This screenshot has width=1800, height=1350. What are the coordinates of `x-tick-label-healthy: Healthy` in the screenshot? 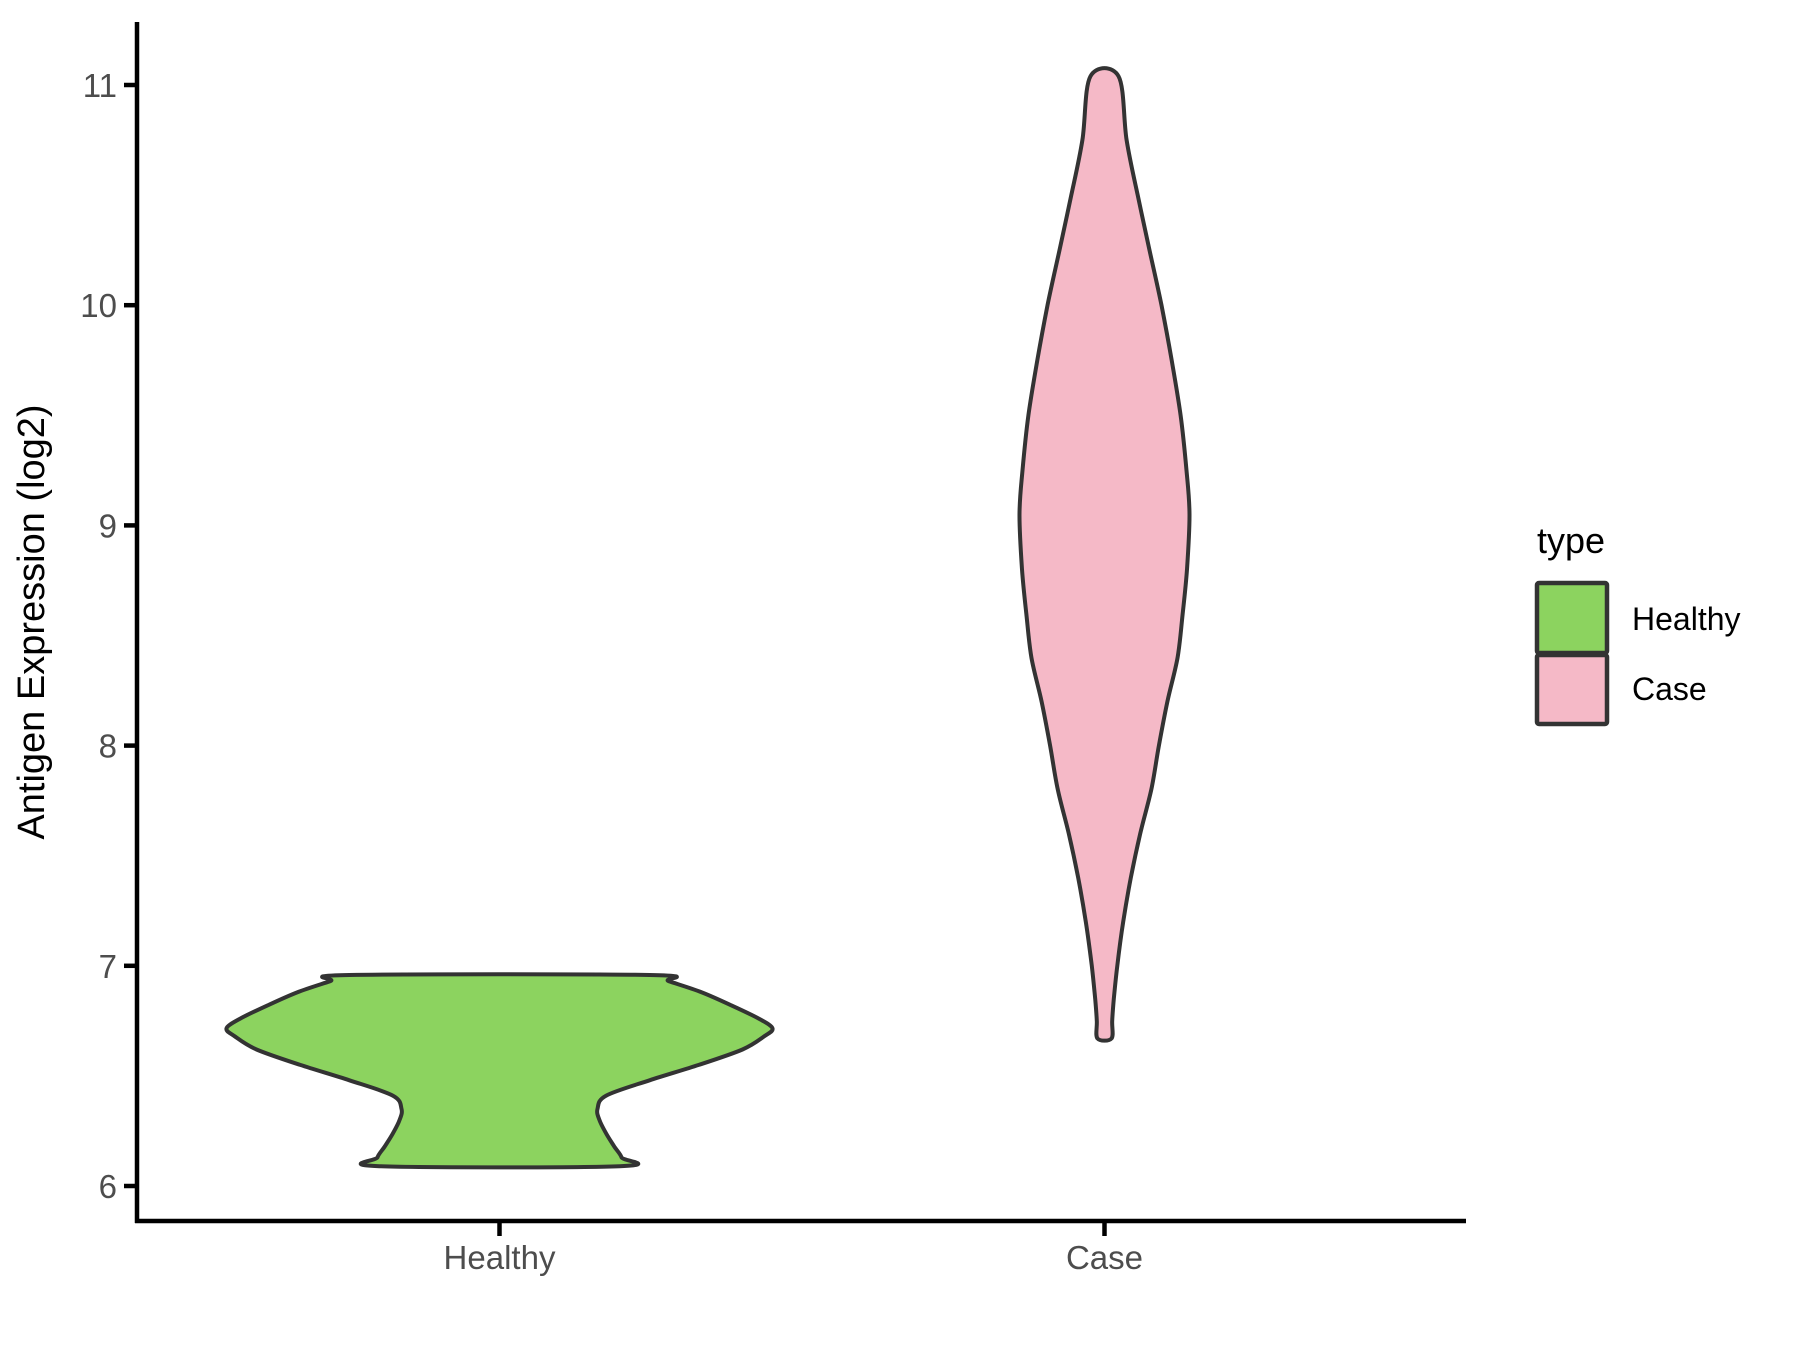 It's located at (500, 1257).